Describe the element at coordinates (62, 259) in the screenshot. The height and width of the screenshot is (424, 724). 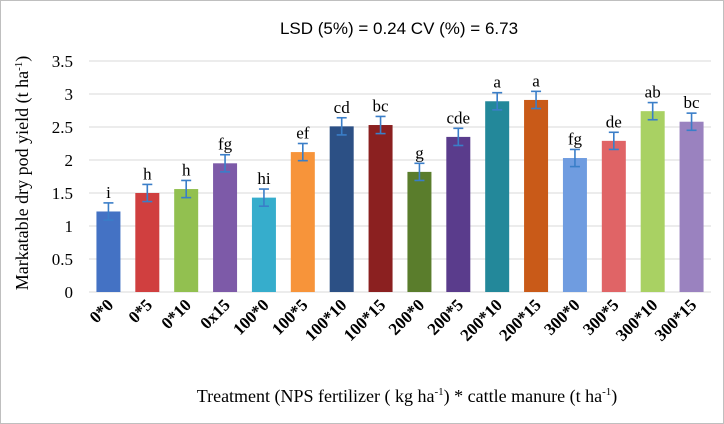
I see `y-tick-label: 0.5` at that location.